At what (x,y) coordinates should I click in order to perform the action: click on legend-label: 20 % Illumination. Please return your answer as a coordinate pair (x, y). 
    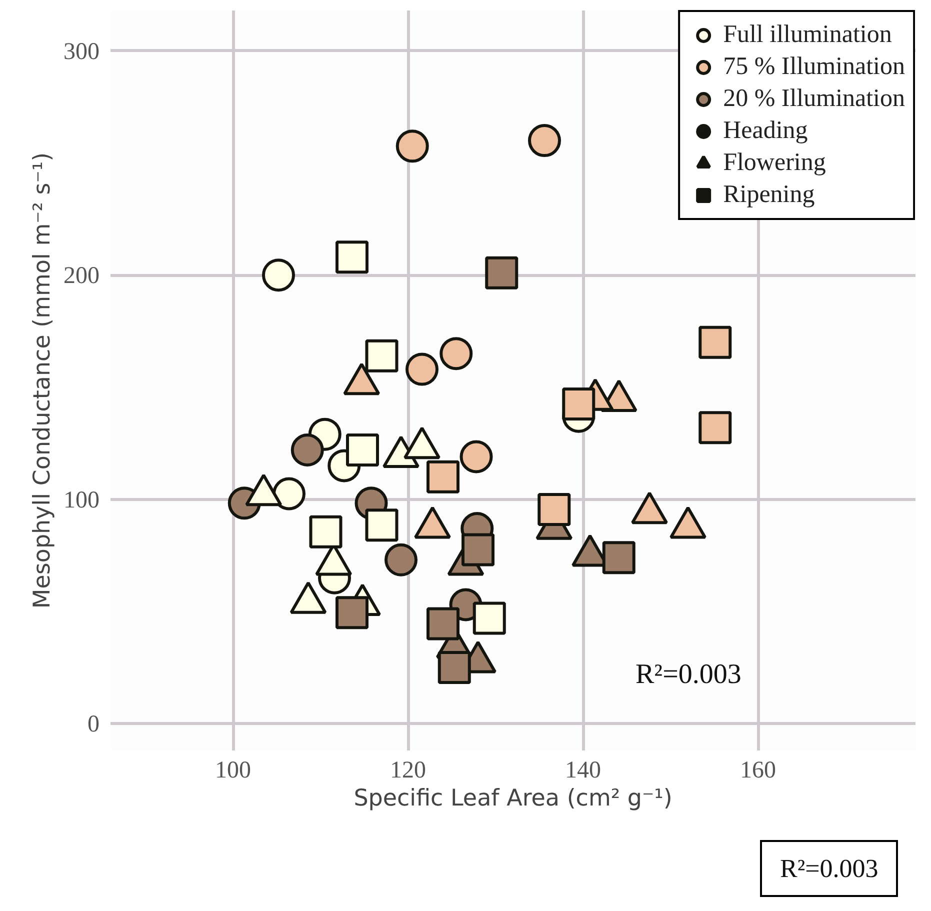
    Looking at the image, I should click on (814, 99).